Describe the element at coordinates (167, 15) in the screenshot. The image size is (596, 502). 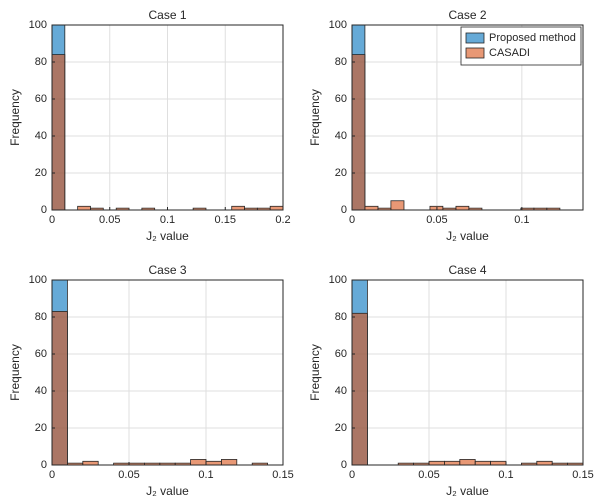
I see `chart-title: Case 1` at that location.